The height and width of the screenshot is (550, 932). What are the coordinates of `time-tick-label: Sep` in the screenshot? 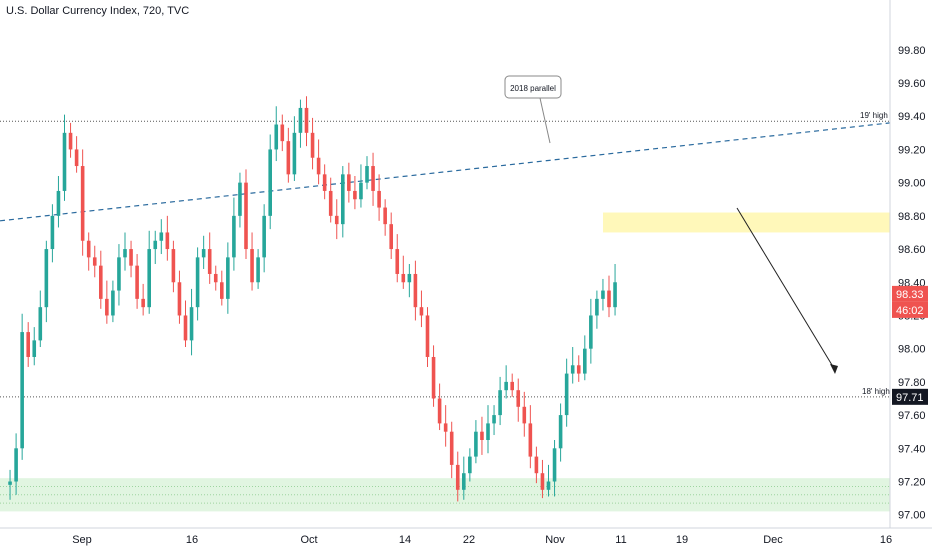 It's located at (82, 540).